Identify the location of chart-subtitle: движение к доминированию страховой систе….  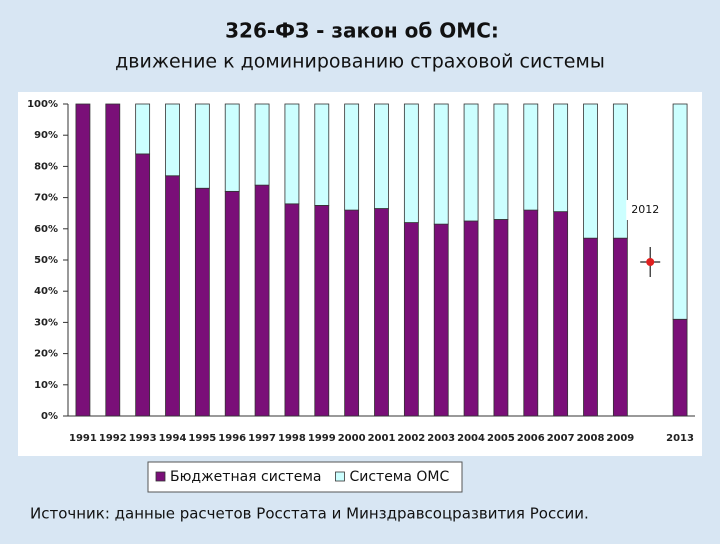
(360, 62).